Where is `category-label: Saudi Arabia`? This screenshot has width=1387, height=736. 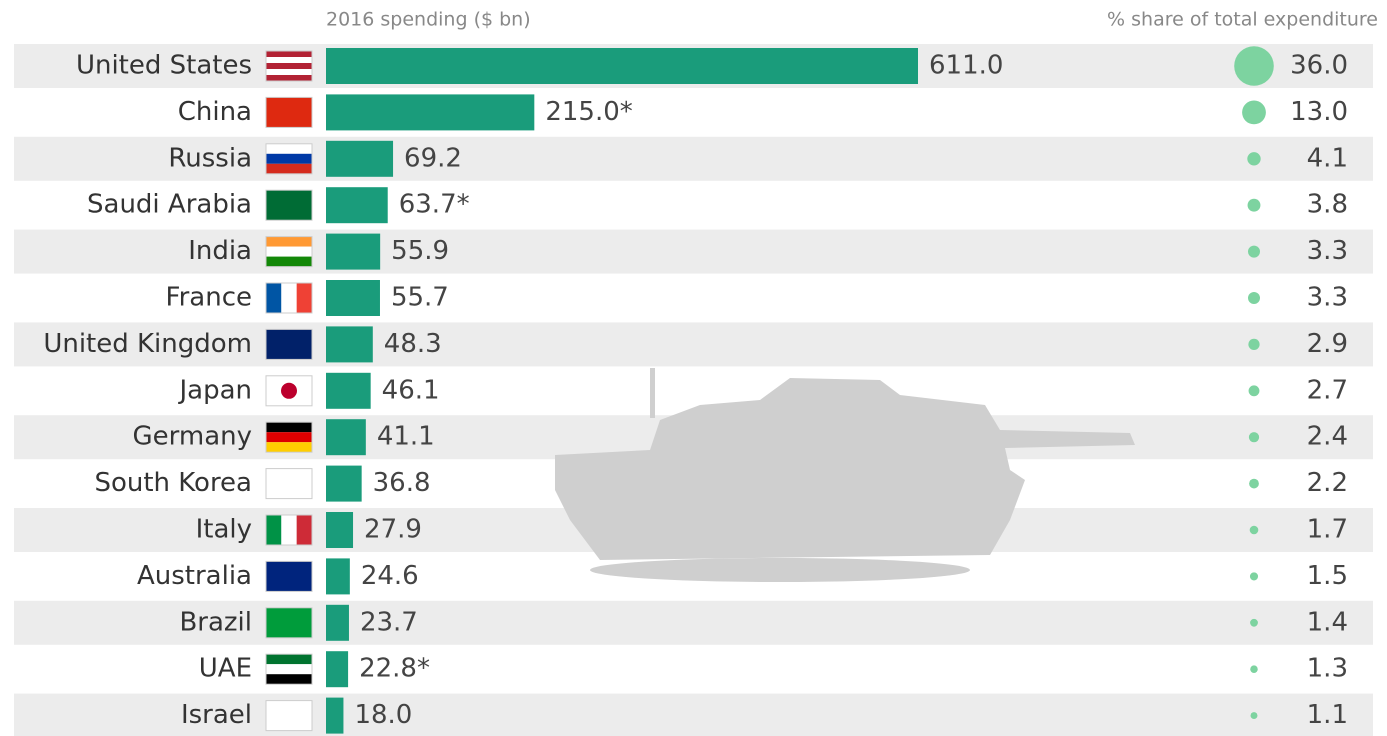
category-label: Saudi Arabia is located at coordinates (169, 205).